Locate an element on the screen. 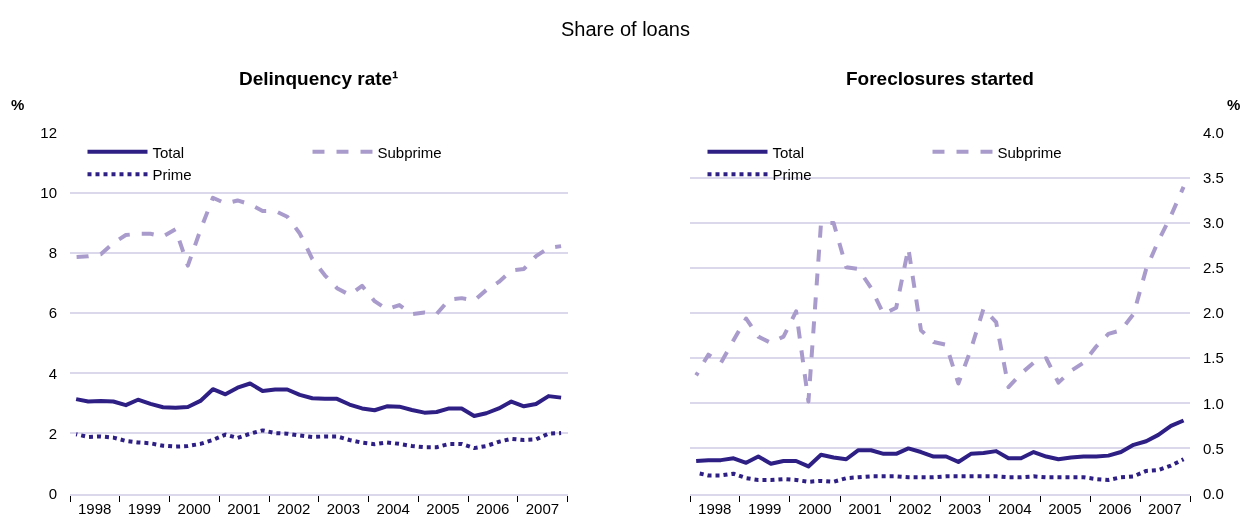  y-tick-label: 3.5 is located at coordinates (1213, 178).